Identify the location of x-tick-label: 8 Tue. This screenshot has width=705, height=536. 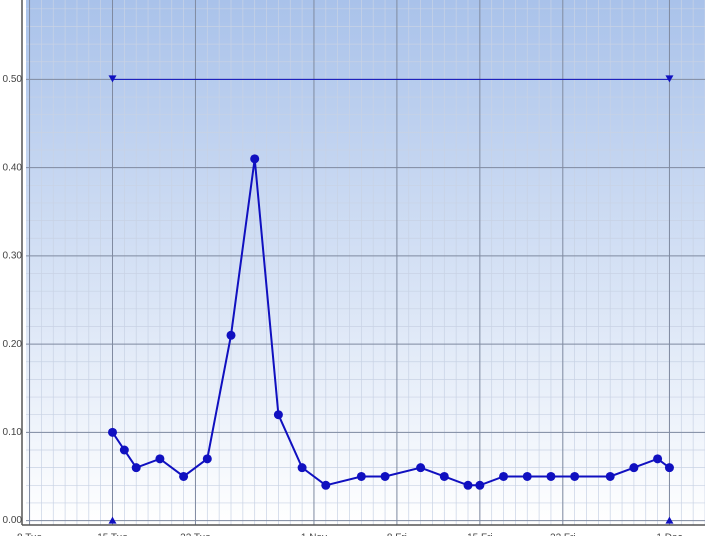
(29, 534).